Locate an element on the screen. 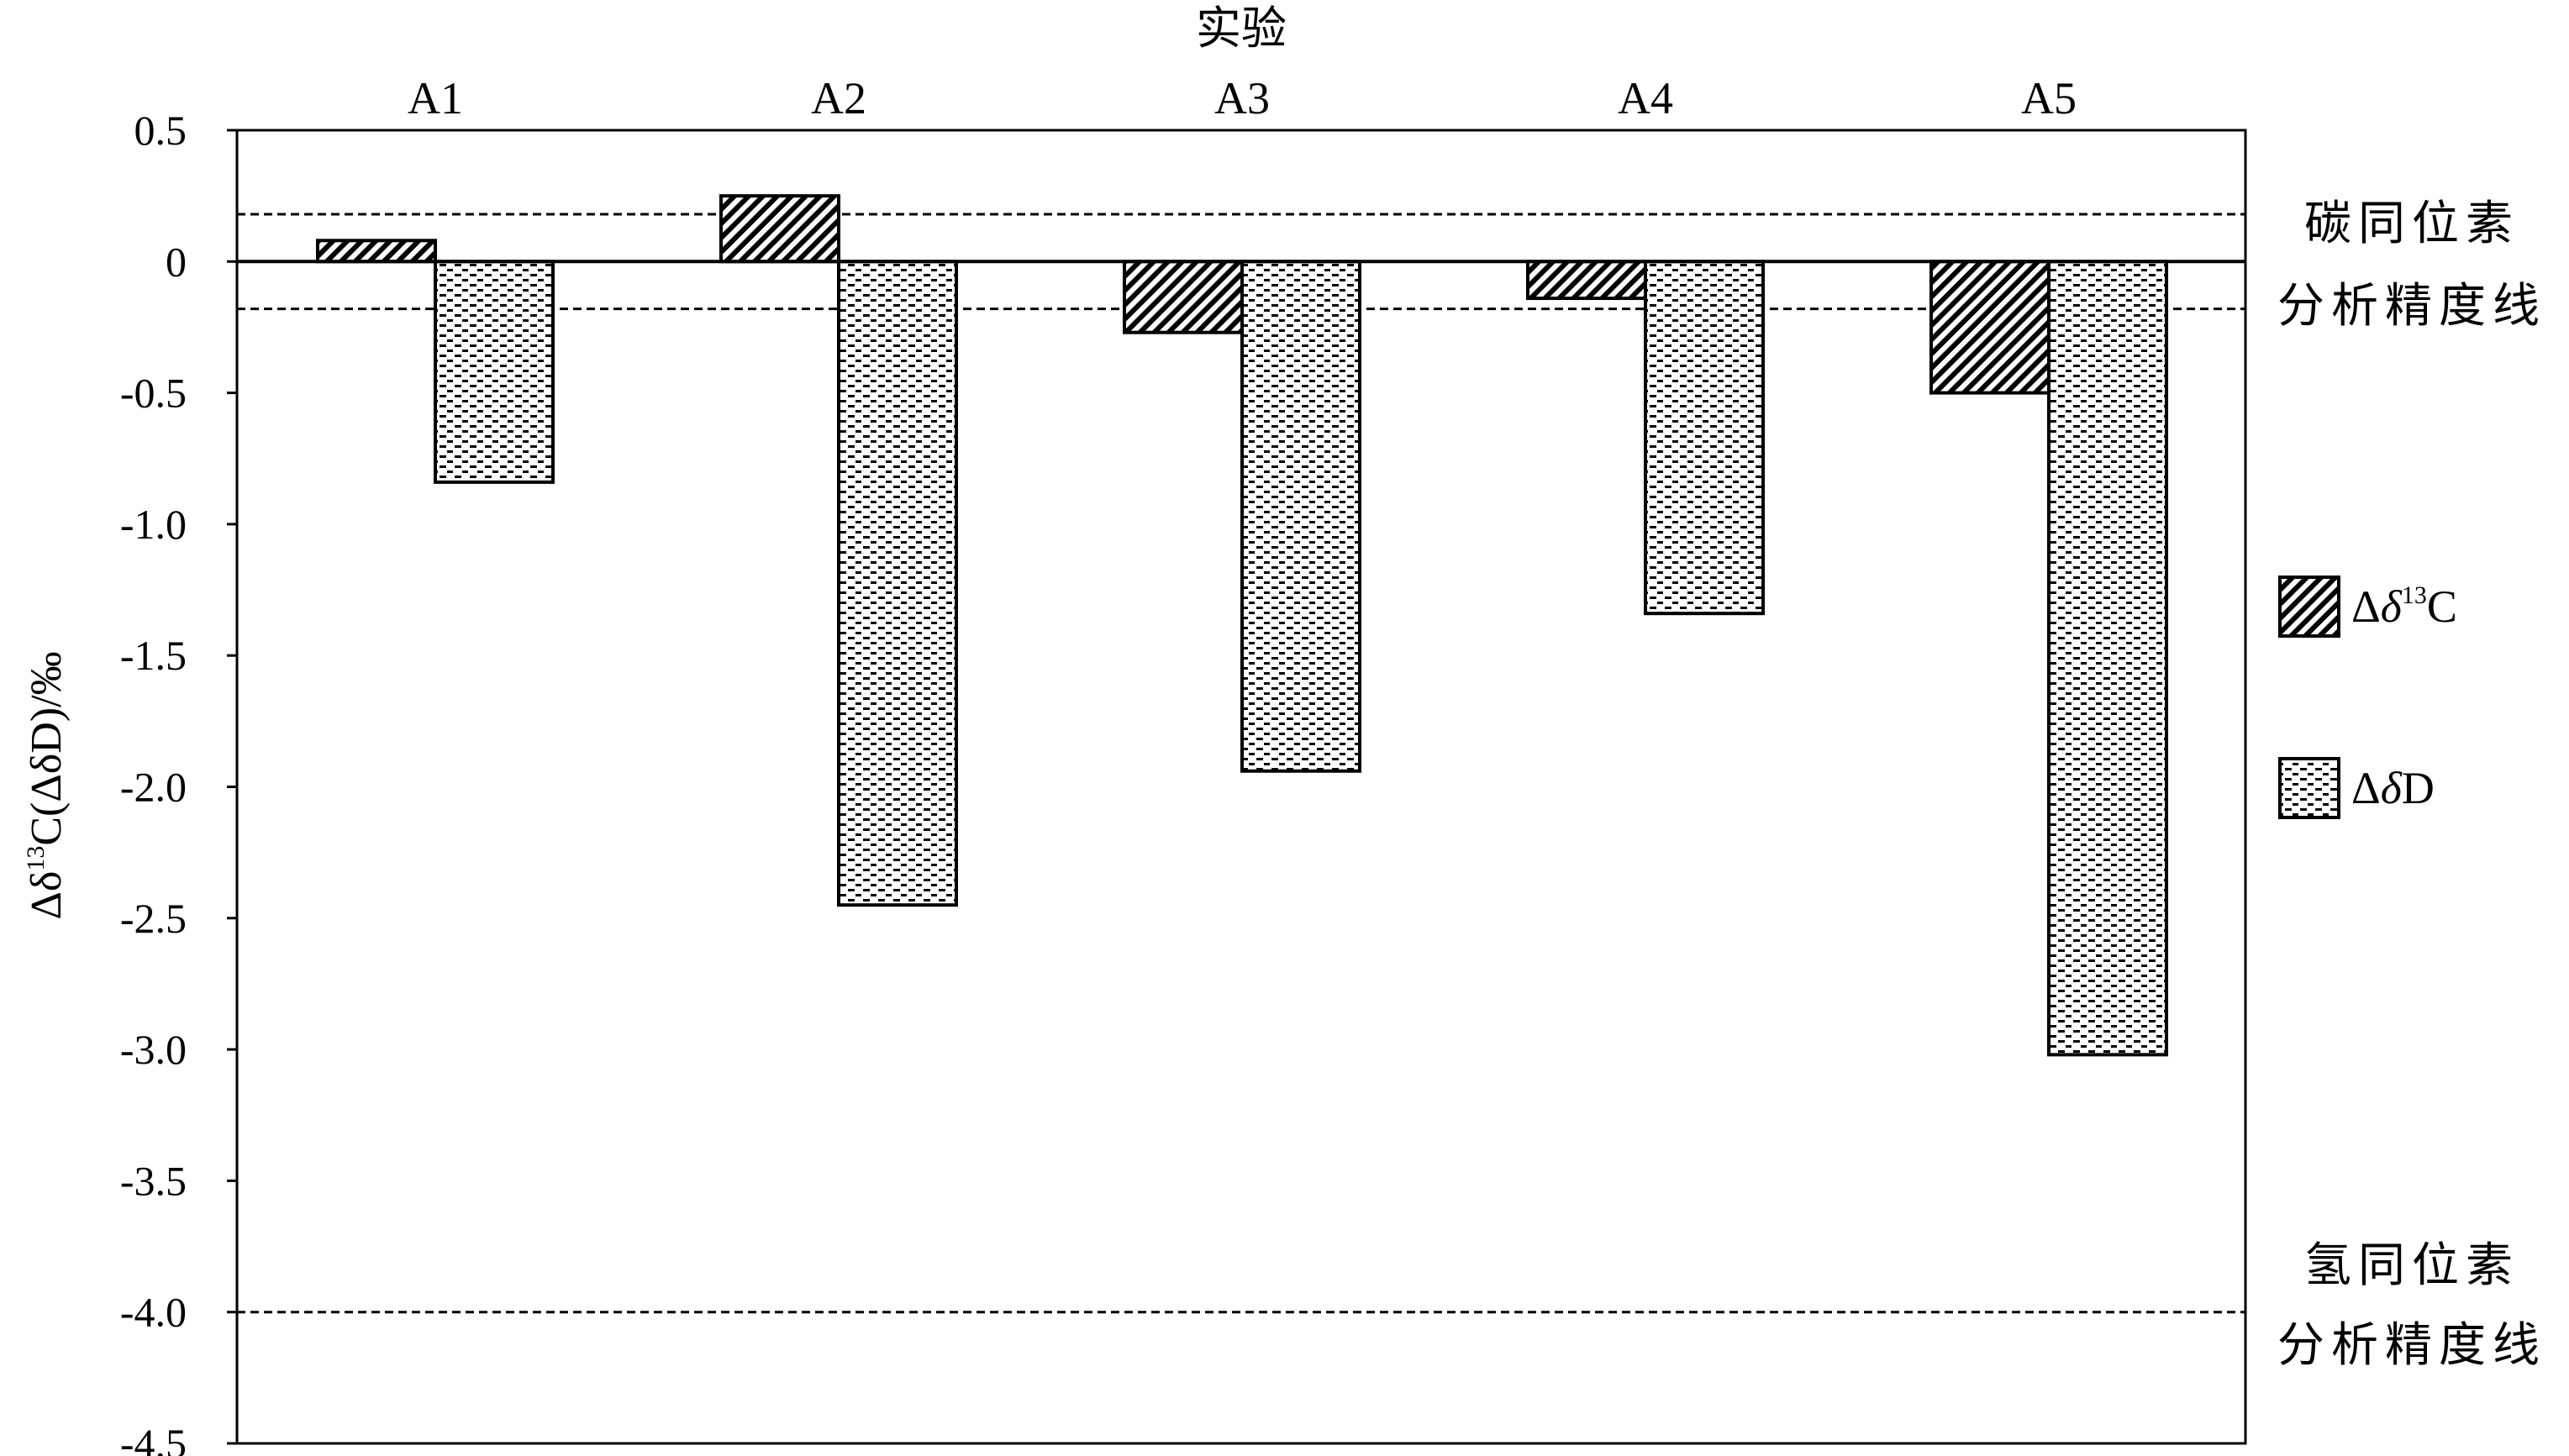 Image resolution: width=2569 pixels, height=1456 pixels. y-tick-label: -3.5 is located at coordinates (154, 1181).